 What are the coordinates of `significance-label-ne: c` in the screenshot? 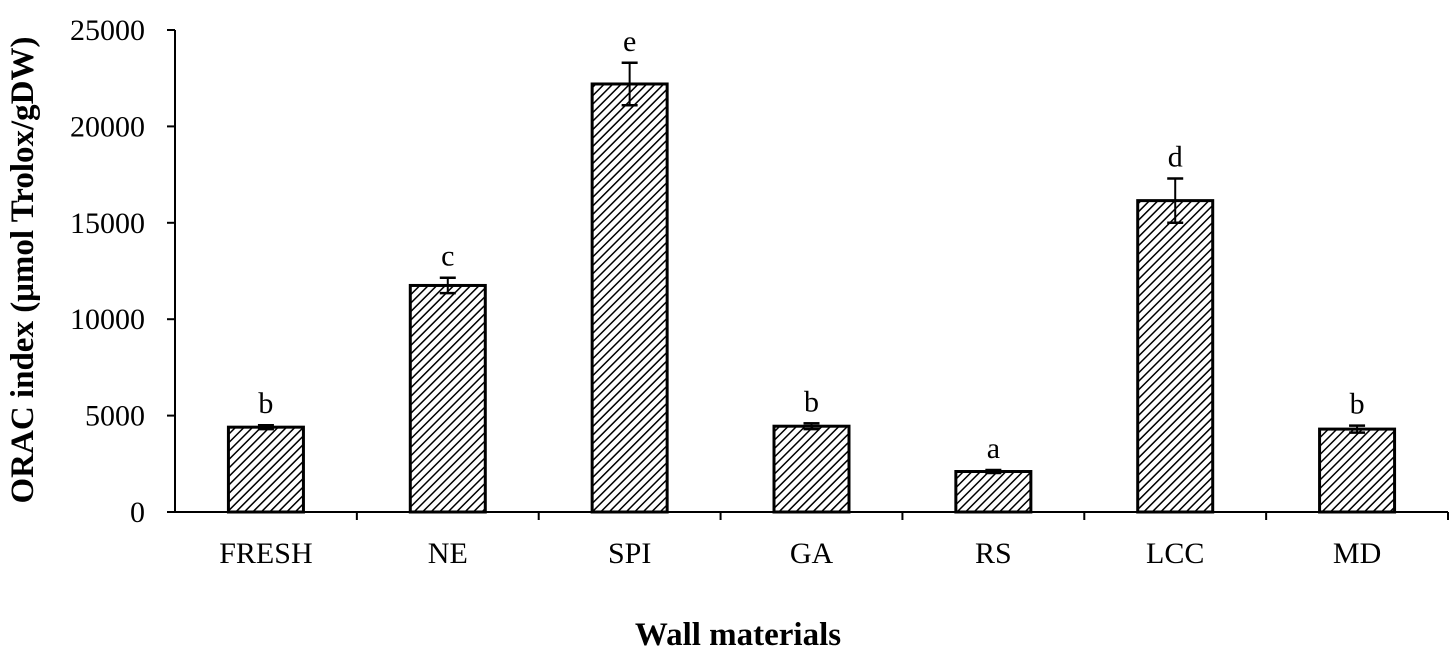 It's located at (447, 256).